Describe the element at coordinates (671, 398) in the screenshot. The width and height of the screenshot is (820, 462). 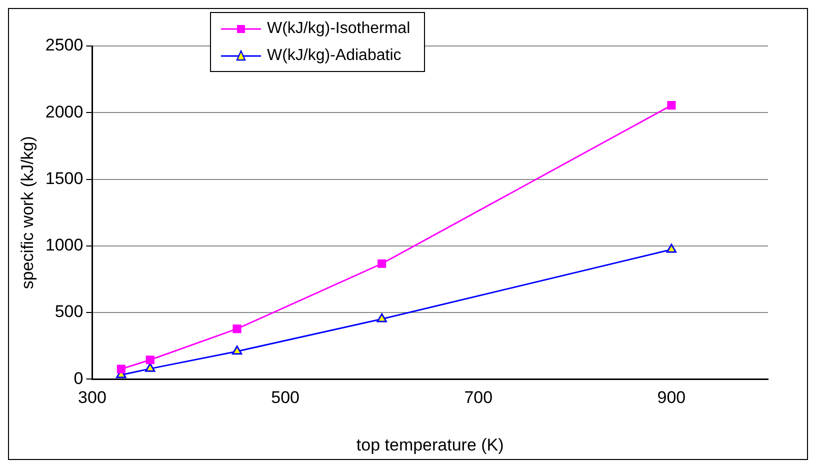
I see `x-tick-label: 900` at that location.